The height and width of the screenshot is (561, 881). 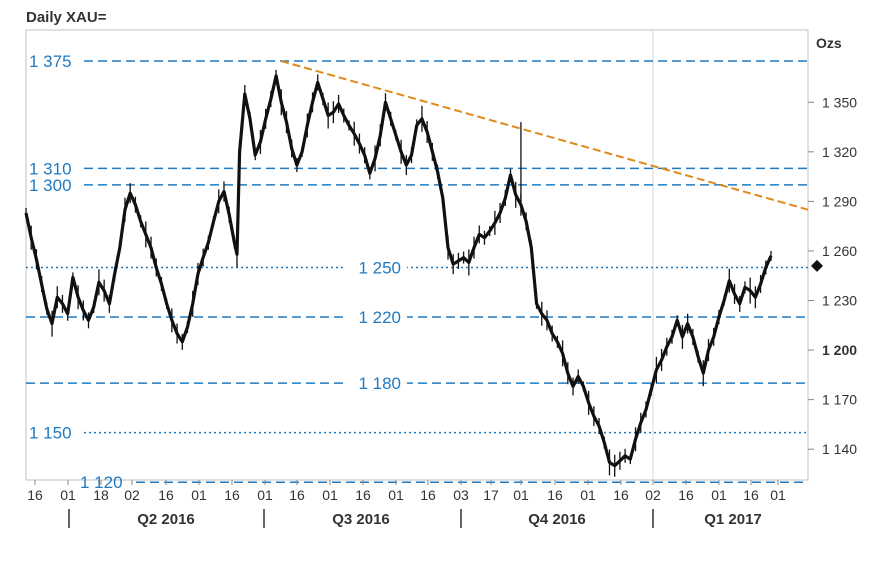 I want to click on y-tick-label: 1 350, so click(x=839, y=102).